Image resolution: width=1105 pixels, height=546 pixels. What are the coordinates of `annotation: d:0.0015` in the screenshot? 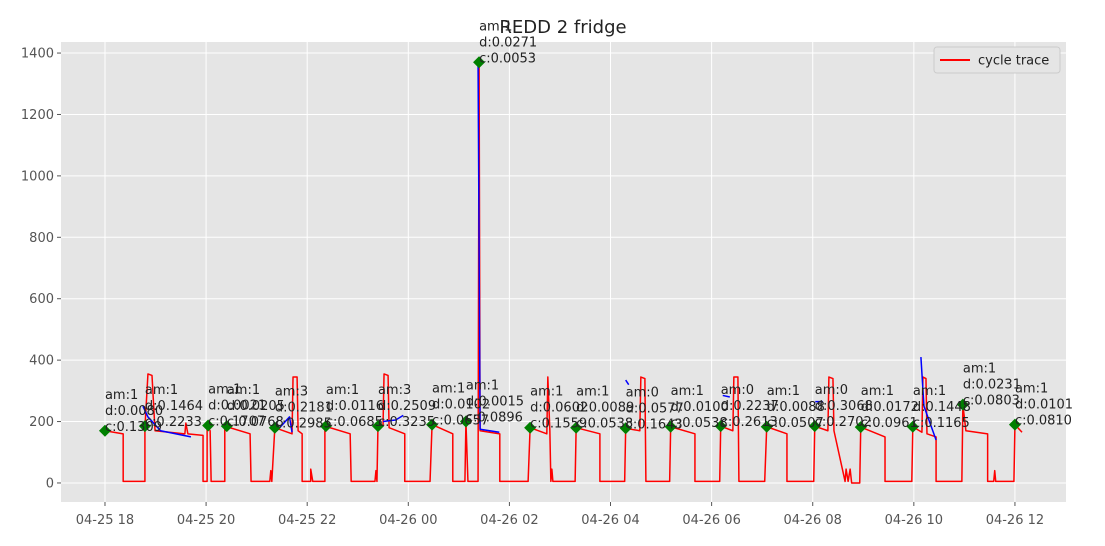 It's located at (495, 402).